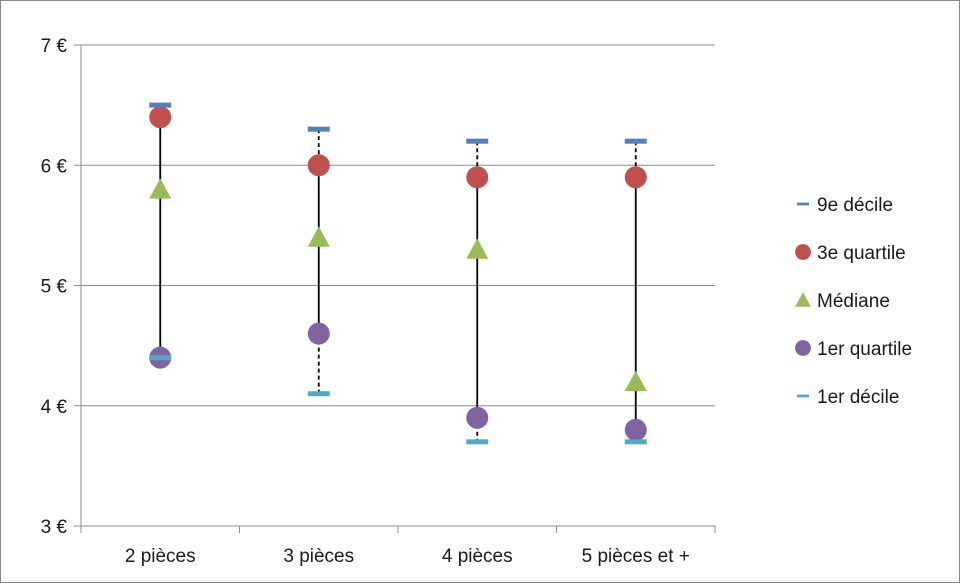  I want to click on x-tick-label: 3 pièces, so click(318, 556).